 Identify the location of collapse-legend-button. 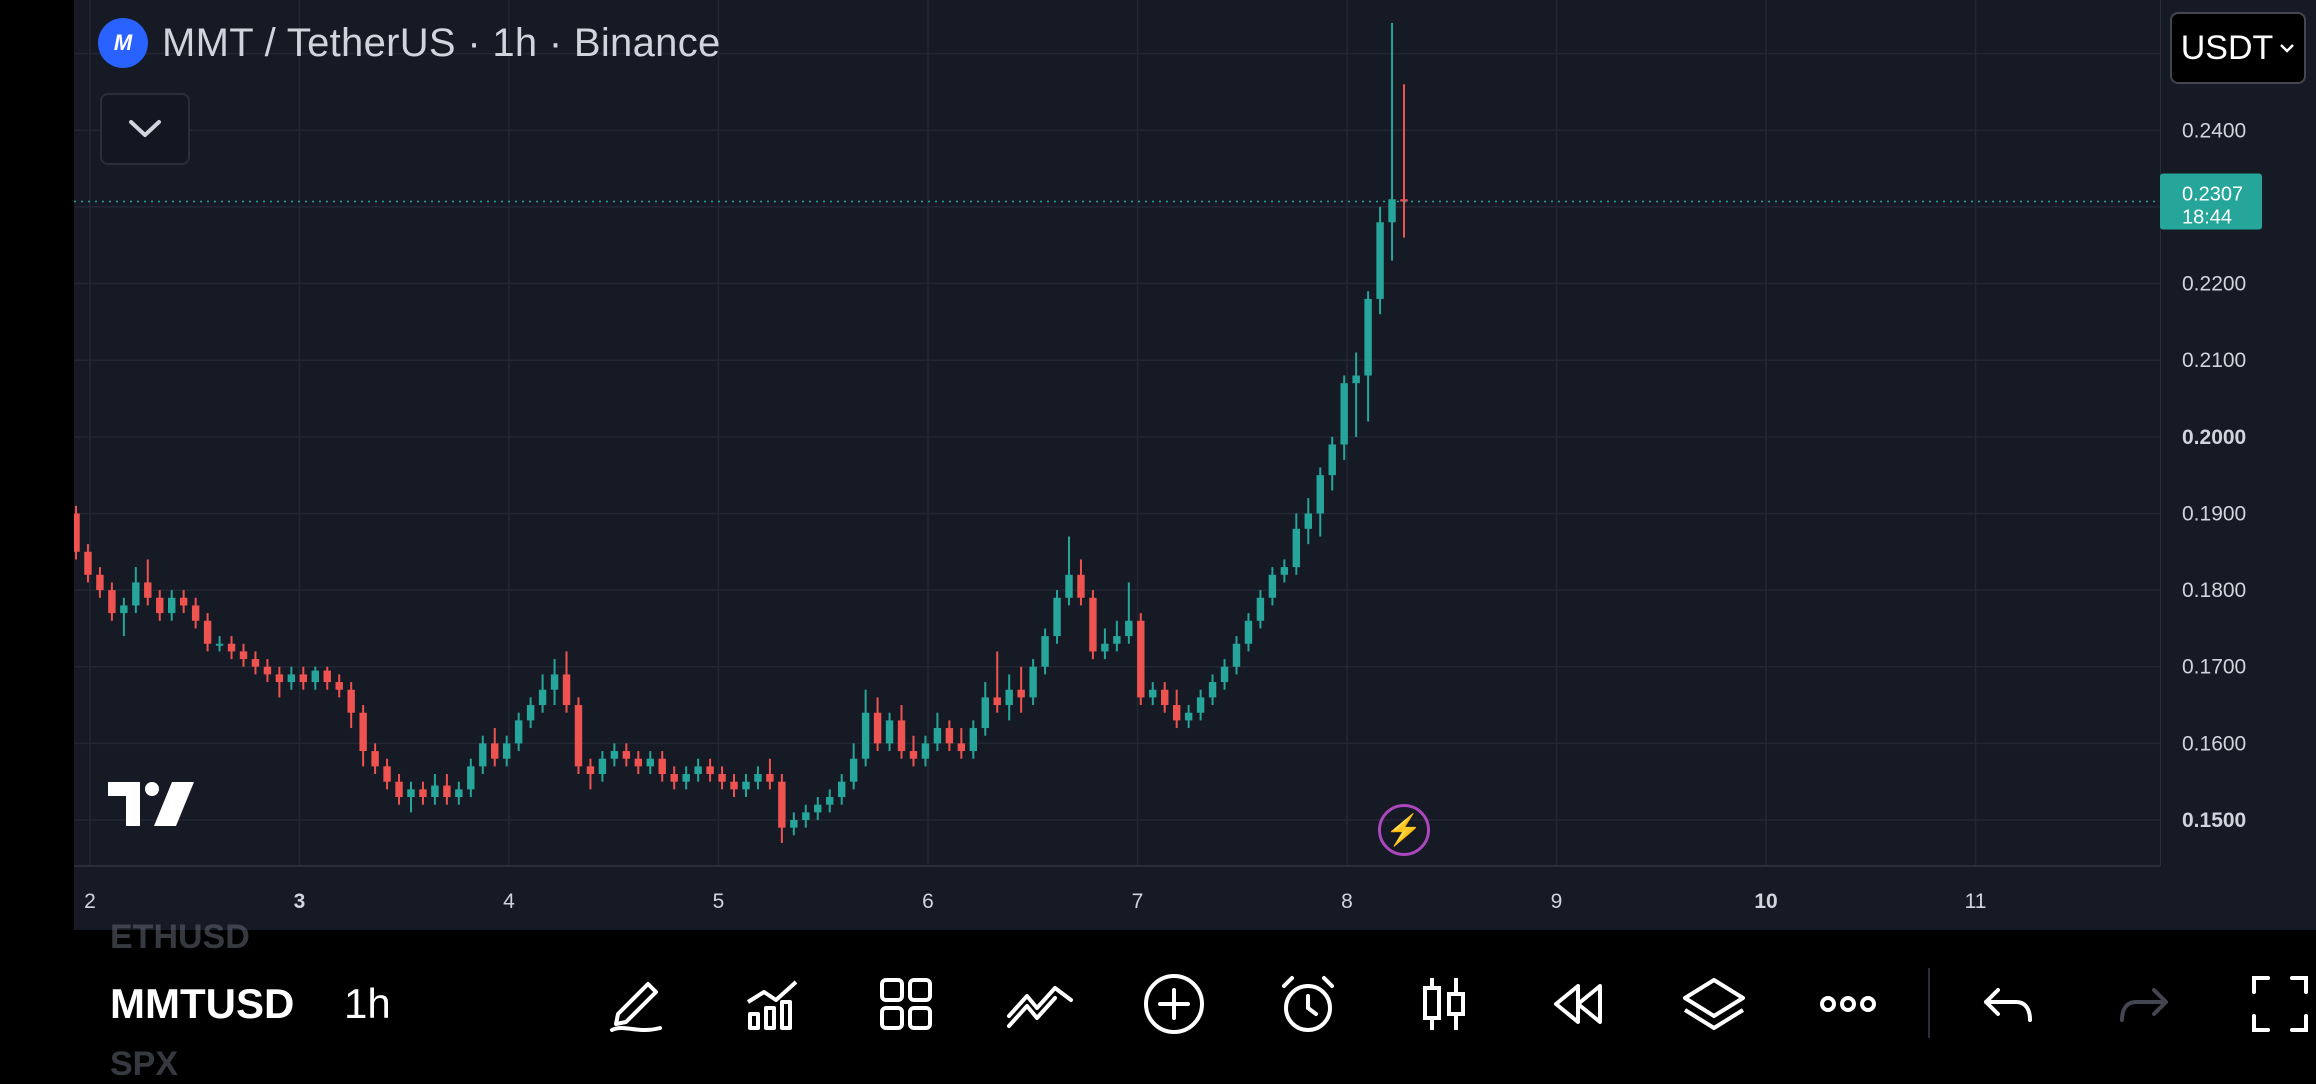
(145, 129).